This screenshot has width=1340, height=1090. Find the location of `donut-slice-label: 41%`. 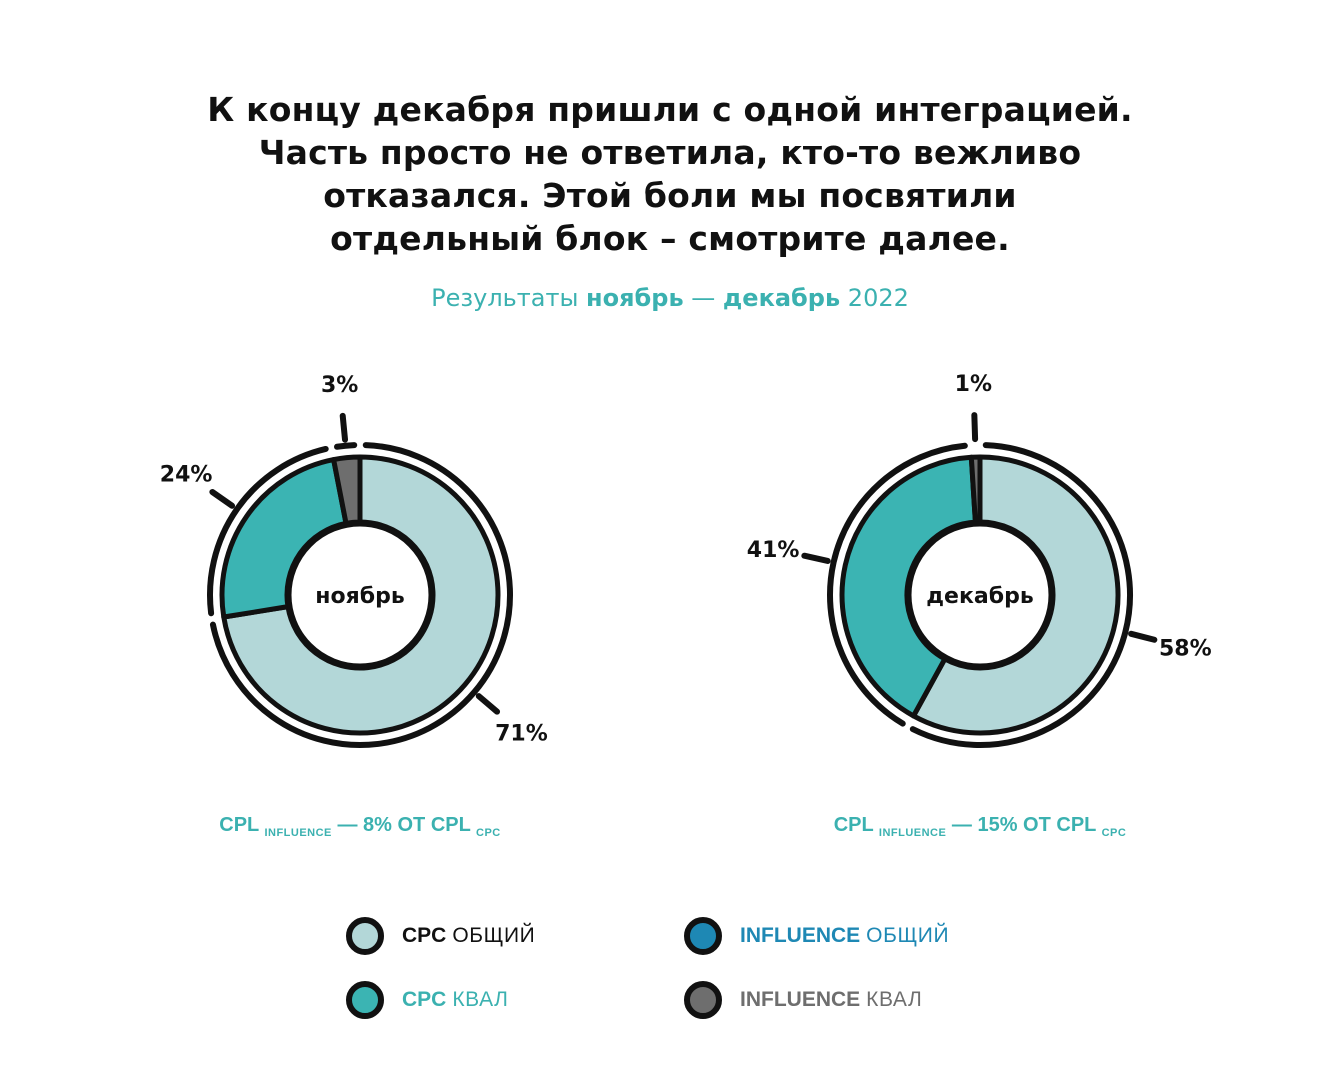

donut-slice-label: 41% is located at coordinates (773, 550).